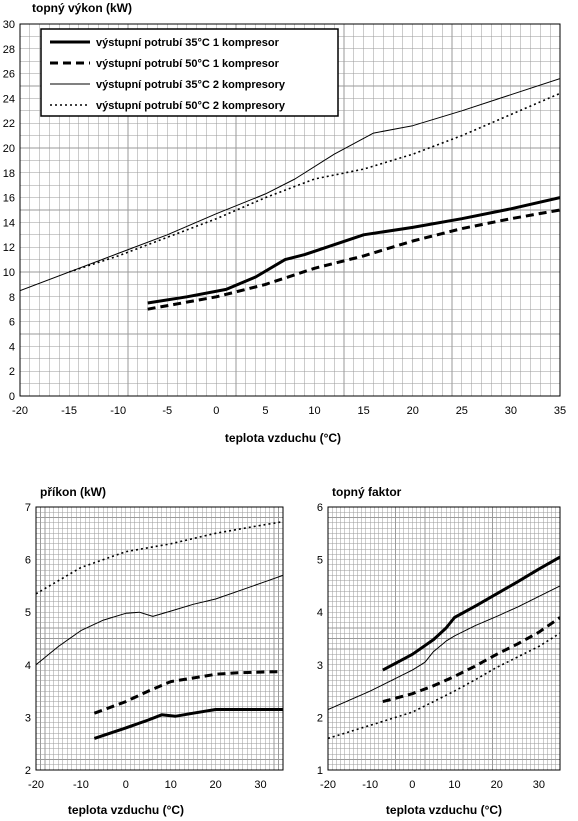 The image size is (578, 821). Describe the element at coordinates (367, 492) in the screenshot. I see `y-axis-title: topný faktor` at that location.